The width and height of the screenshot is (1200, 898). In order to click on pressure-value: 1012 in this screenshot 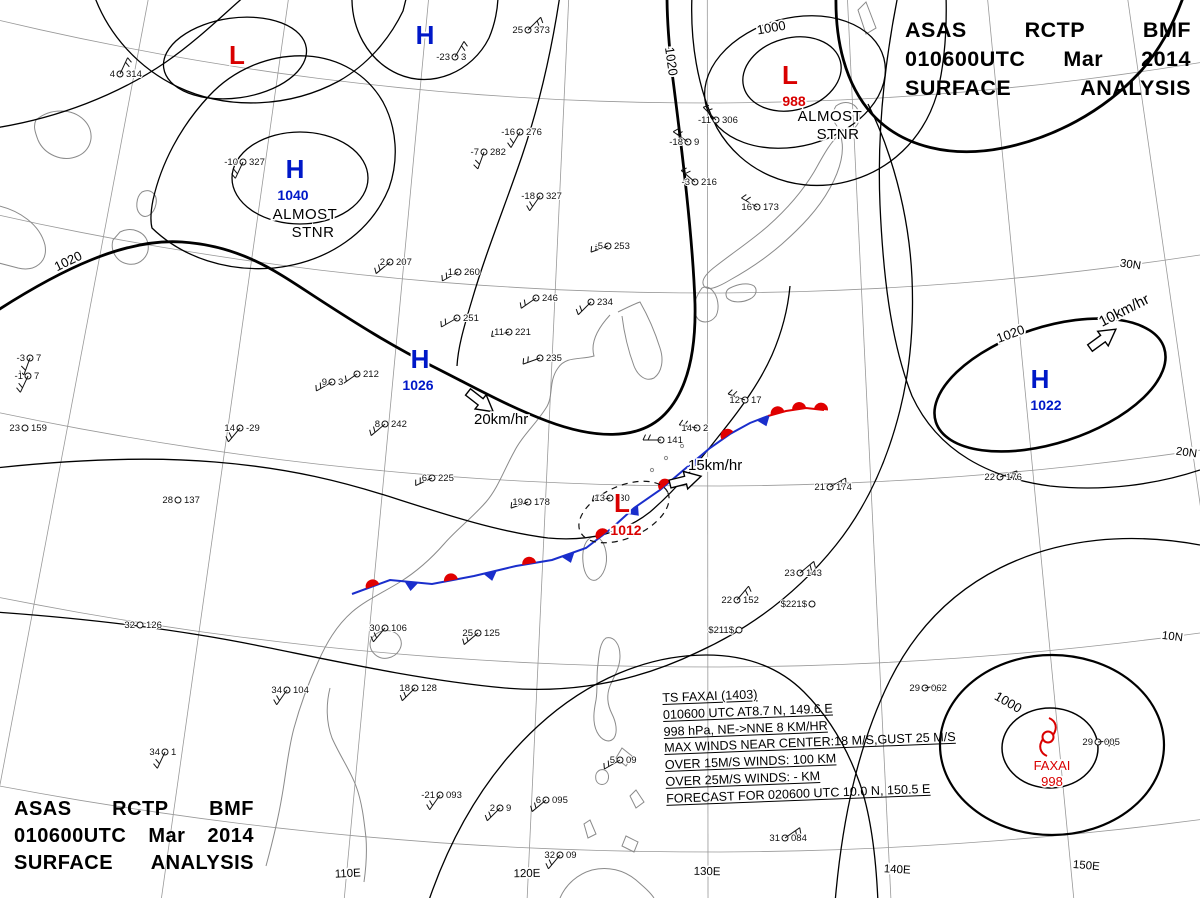, I will do `click(625, 530)`.